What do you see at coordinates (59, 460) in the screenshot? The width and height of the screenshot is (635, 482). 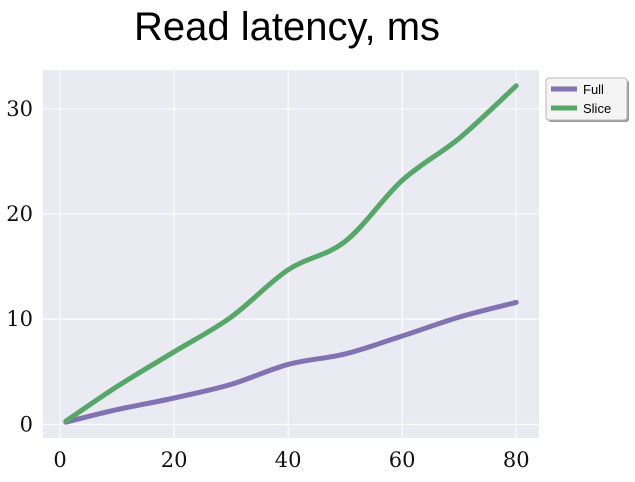 I see `x-tick-label: 0` at bounding box center [59, 460].